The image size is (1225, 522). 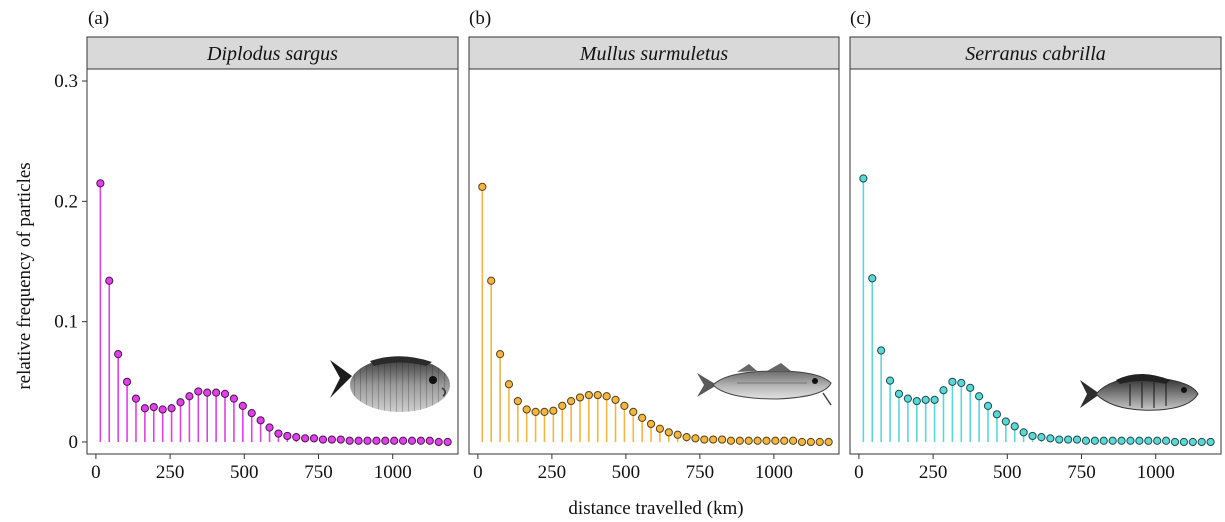 I want to click on panel-letter: (b), so click(x=480, y=18).